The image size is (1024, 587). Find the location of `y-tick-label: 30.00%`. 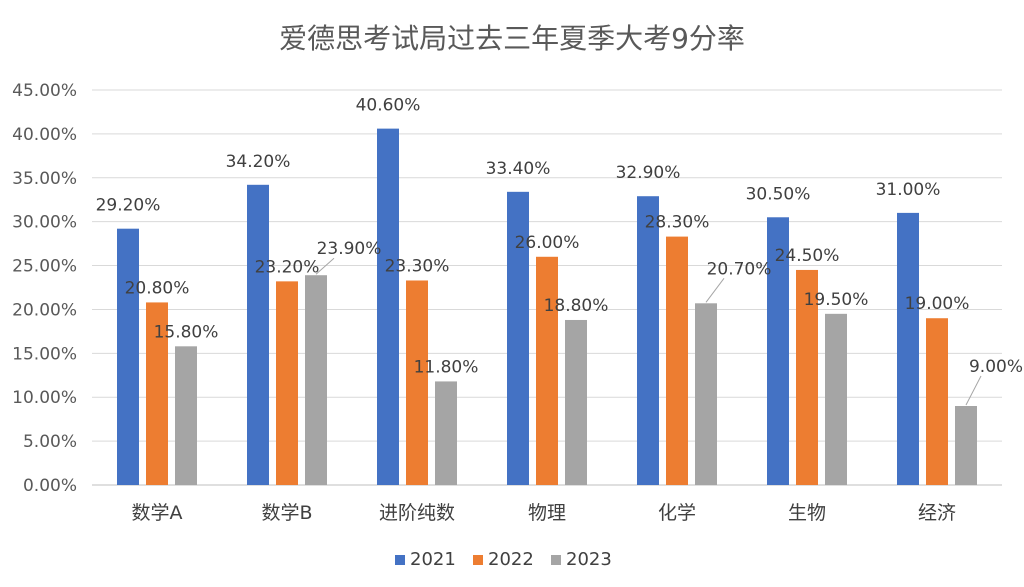

y-tick-label: 30.00% is located at coordinates (44, 223).